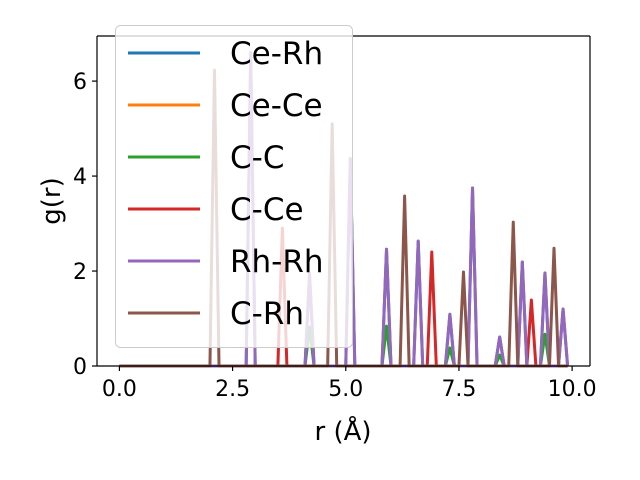  What do you see at coordinates (80, 367) in the screenshot?
I see `y-tick-label: 0` at bounding box center [80, 367].